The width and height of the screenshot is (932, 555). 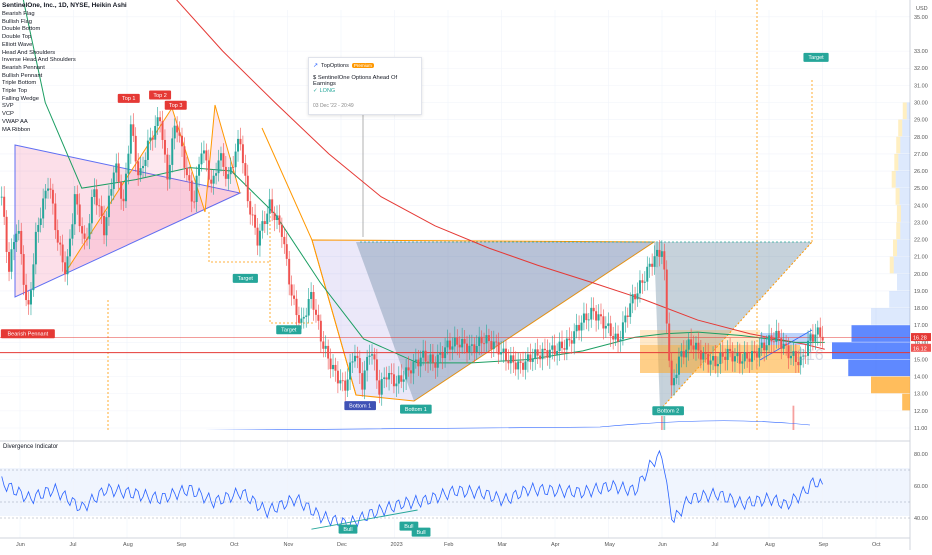 What do you see at coordinates (348, 529) in the screenshot?
I see `annotation-b1: Bull` at bounding box center [348, 529].